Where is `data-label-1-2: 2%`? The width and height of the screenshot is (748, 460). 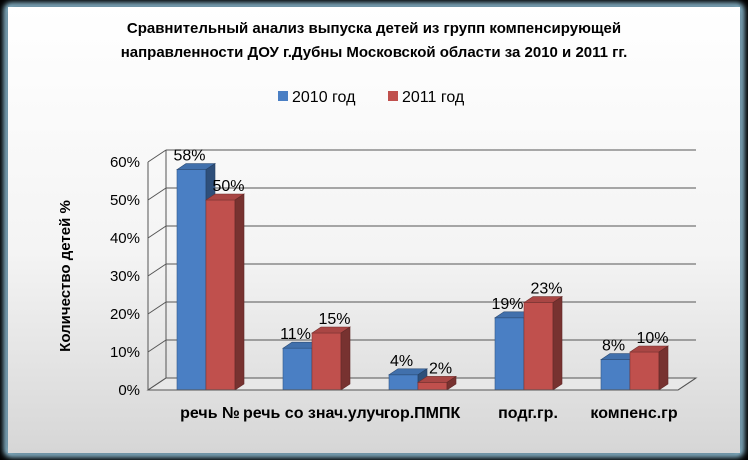
data-label-1-2: 2% is located at coordinates (440, 368).